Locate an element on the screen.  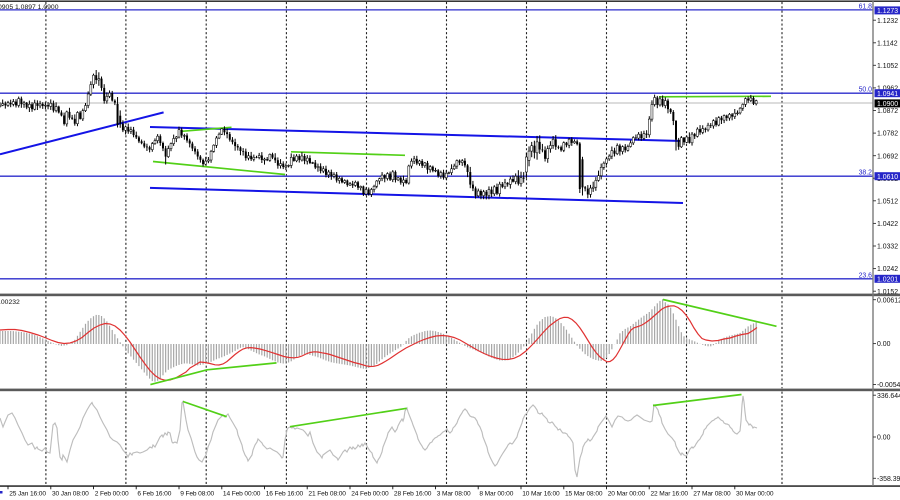
svg-text: 9 Feb 08:00 is located at coordinates (197, 493).